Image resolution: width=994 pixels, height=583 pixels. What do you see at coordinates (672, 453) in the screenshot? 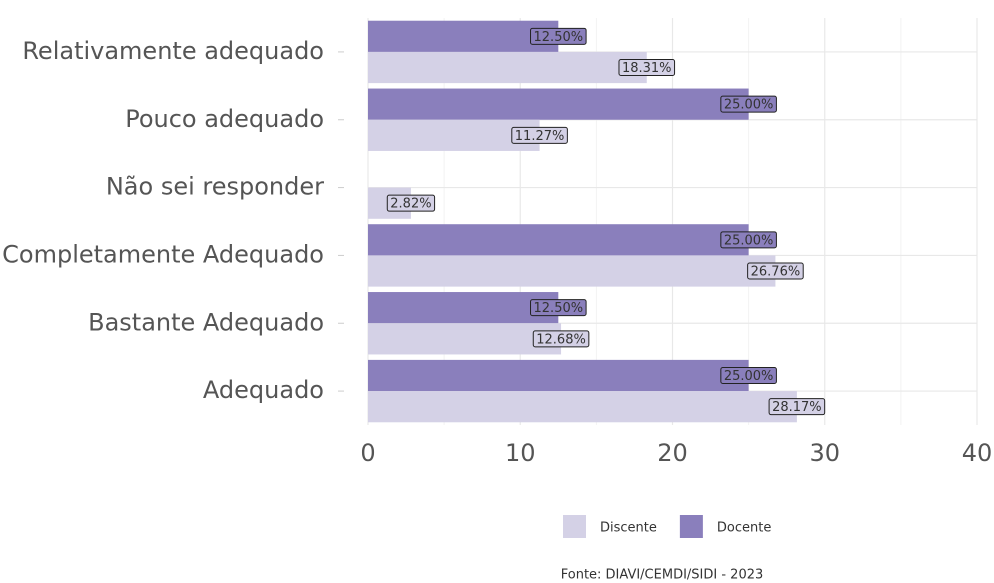
I see `x-tick-label: 20` at bounding box center [672, 453].